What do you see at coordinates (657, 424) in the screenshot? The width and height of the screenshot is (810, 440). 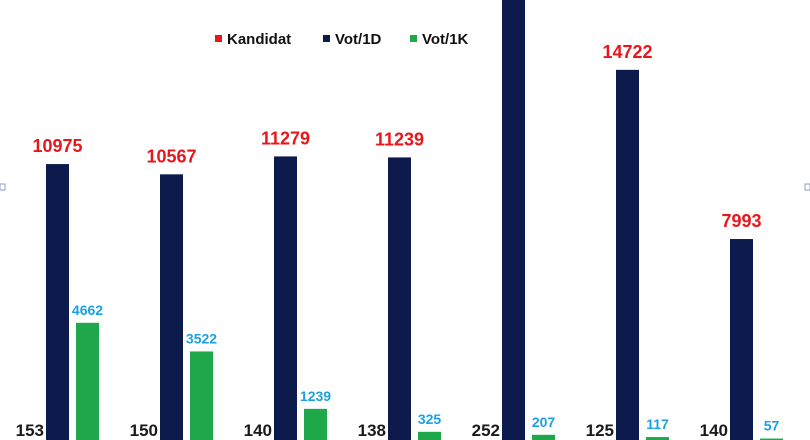 I see `label-vot1k-6: 117` at bounding box center [657, 424].